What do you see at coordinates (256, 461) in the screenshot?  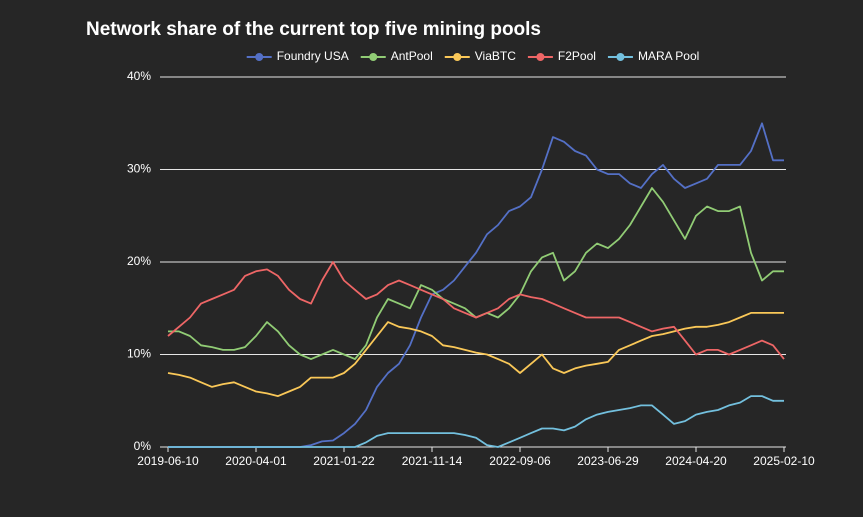 I see `x-tick-label: 2020-04-01` at bounding box center [256, 461].